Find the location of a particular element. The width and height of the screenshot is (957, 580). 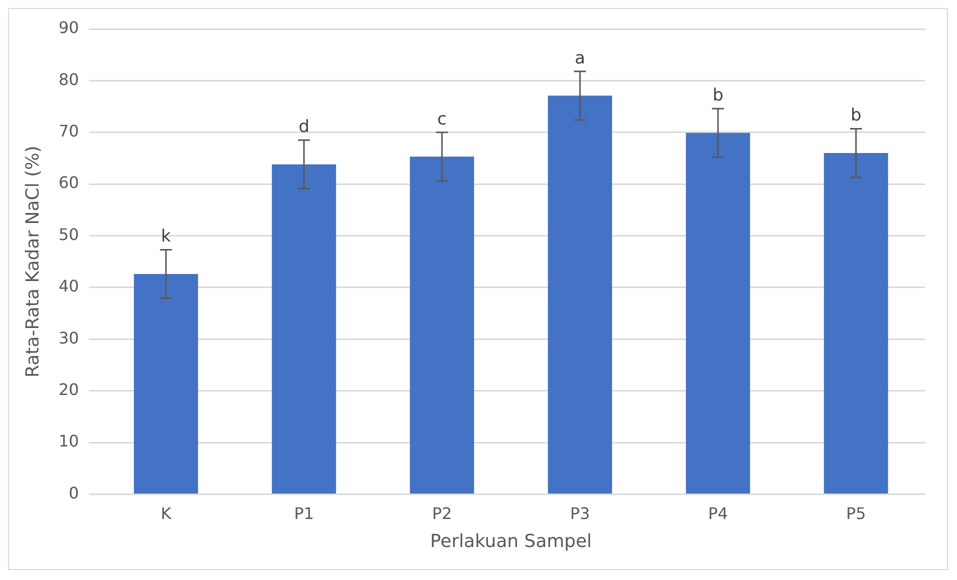

annotation: k is located at coordinates (166, 236).